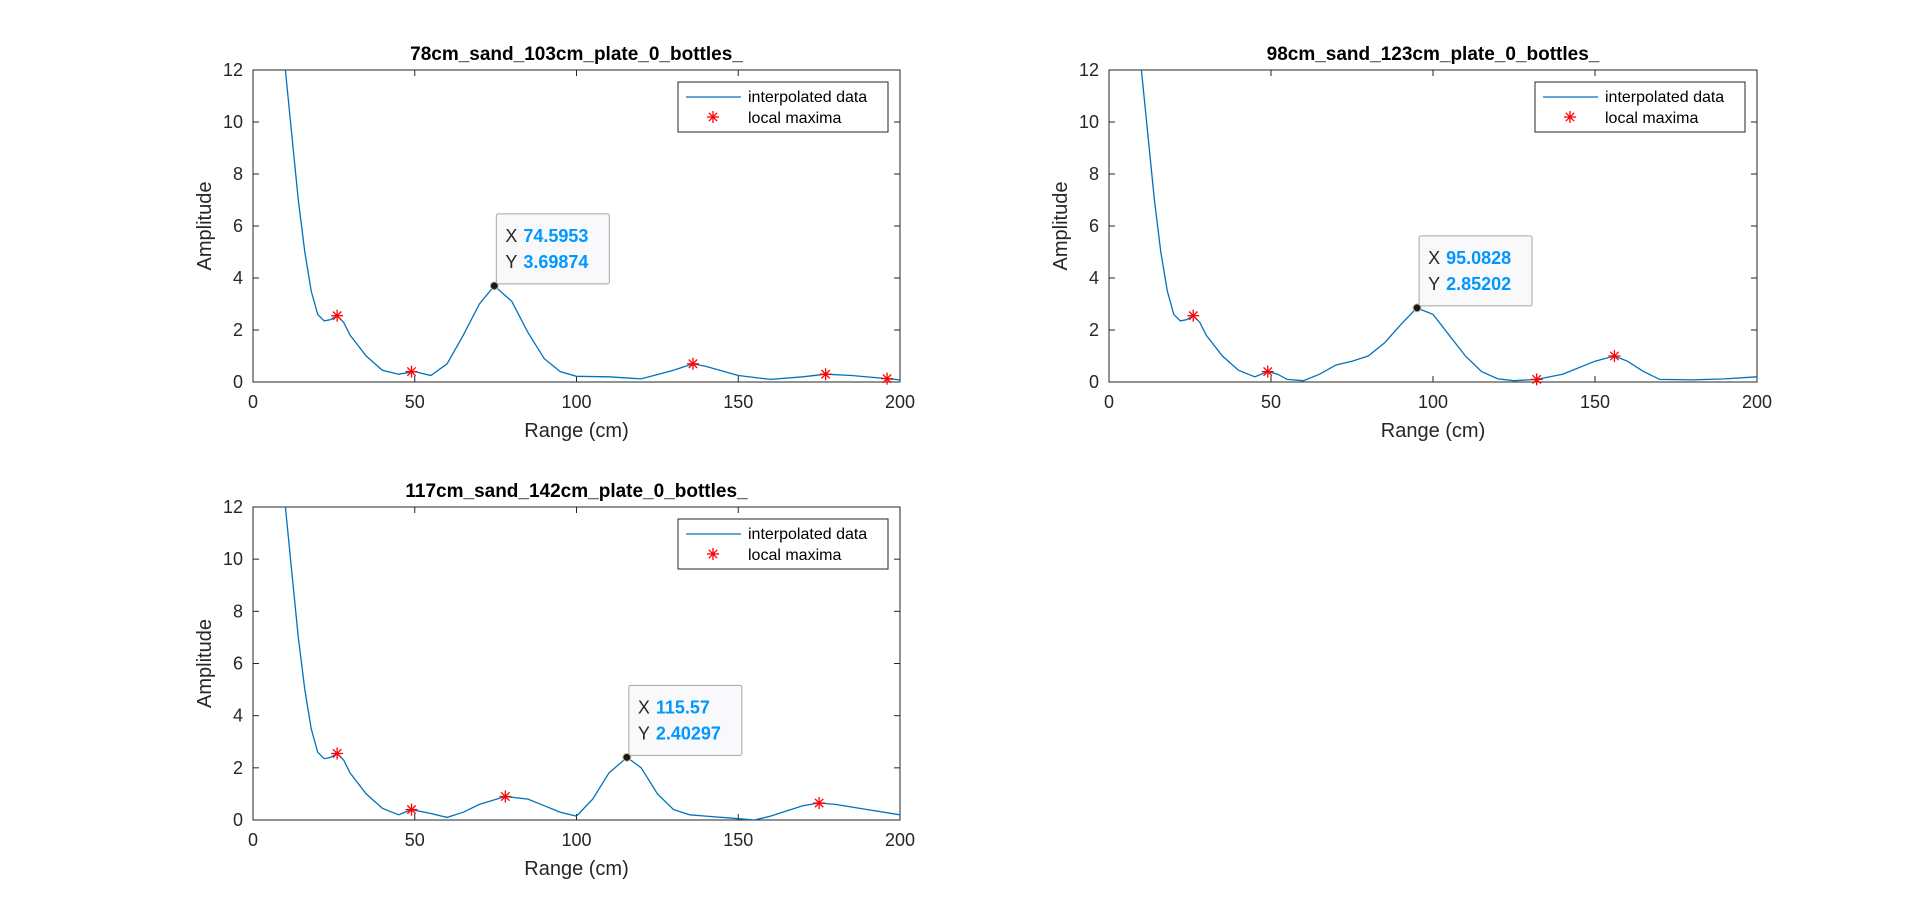 This screenshot has width=1920, height=911. What do you see at coordinates (683, 707) in the screenshot?
I see `datatip-x-value: 115.57` at bounding box center [683, 707].